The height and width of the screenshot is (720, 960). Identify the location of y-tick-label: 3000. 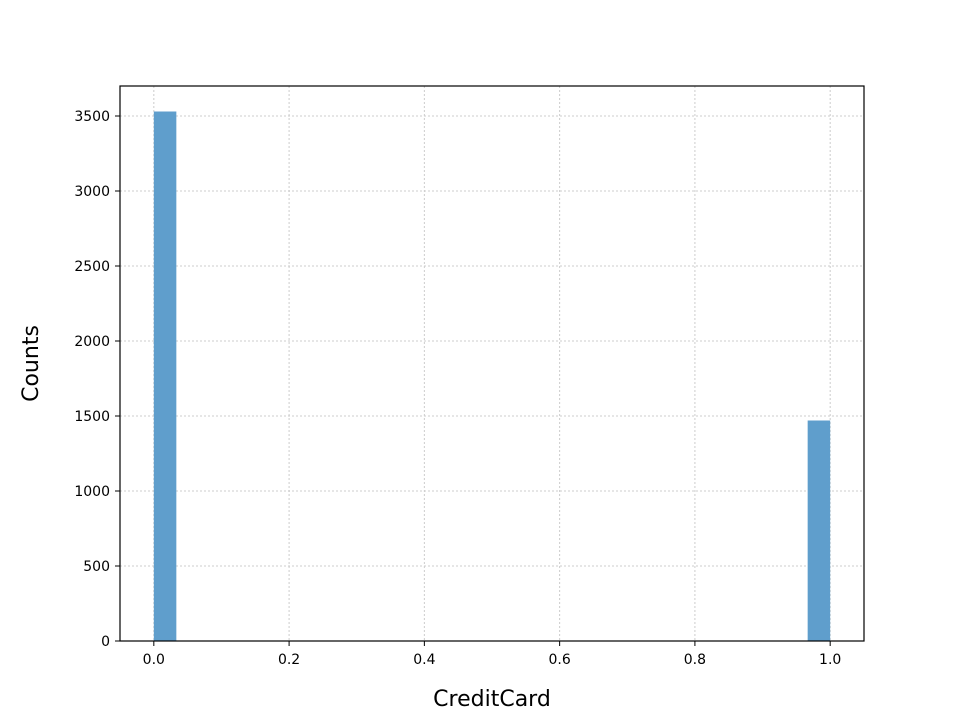
(92, 192).